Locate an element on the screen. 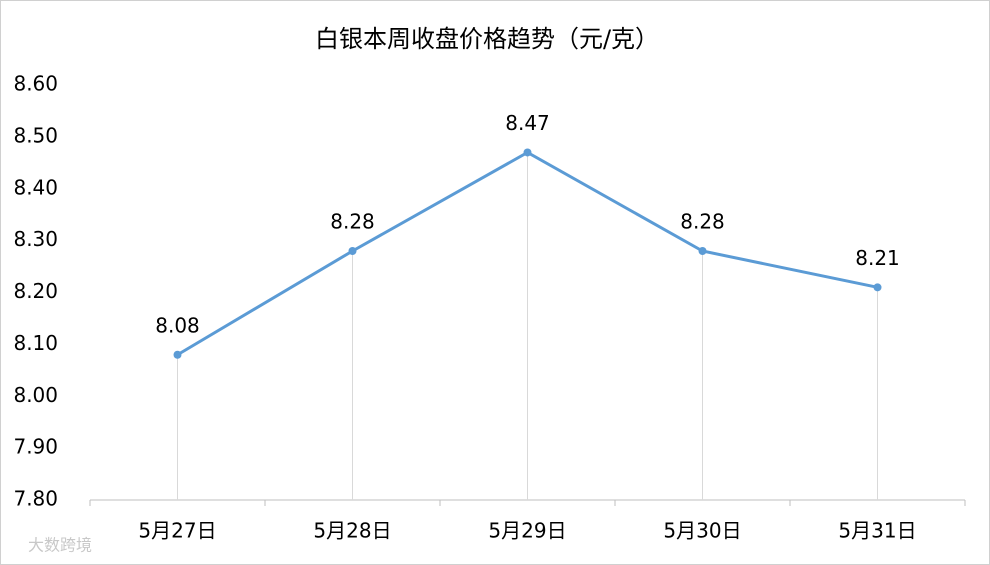 The width and height of the screenshot is (990, 565). data-label: 8.21 is located at coordinates (877, 258).